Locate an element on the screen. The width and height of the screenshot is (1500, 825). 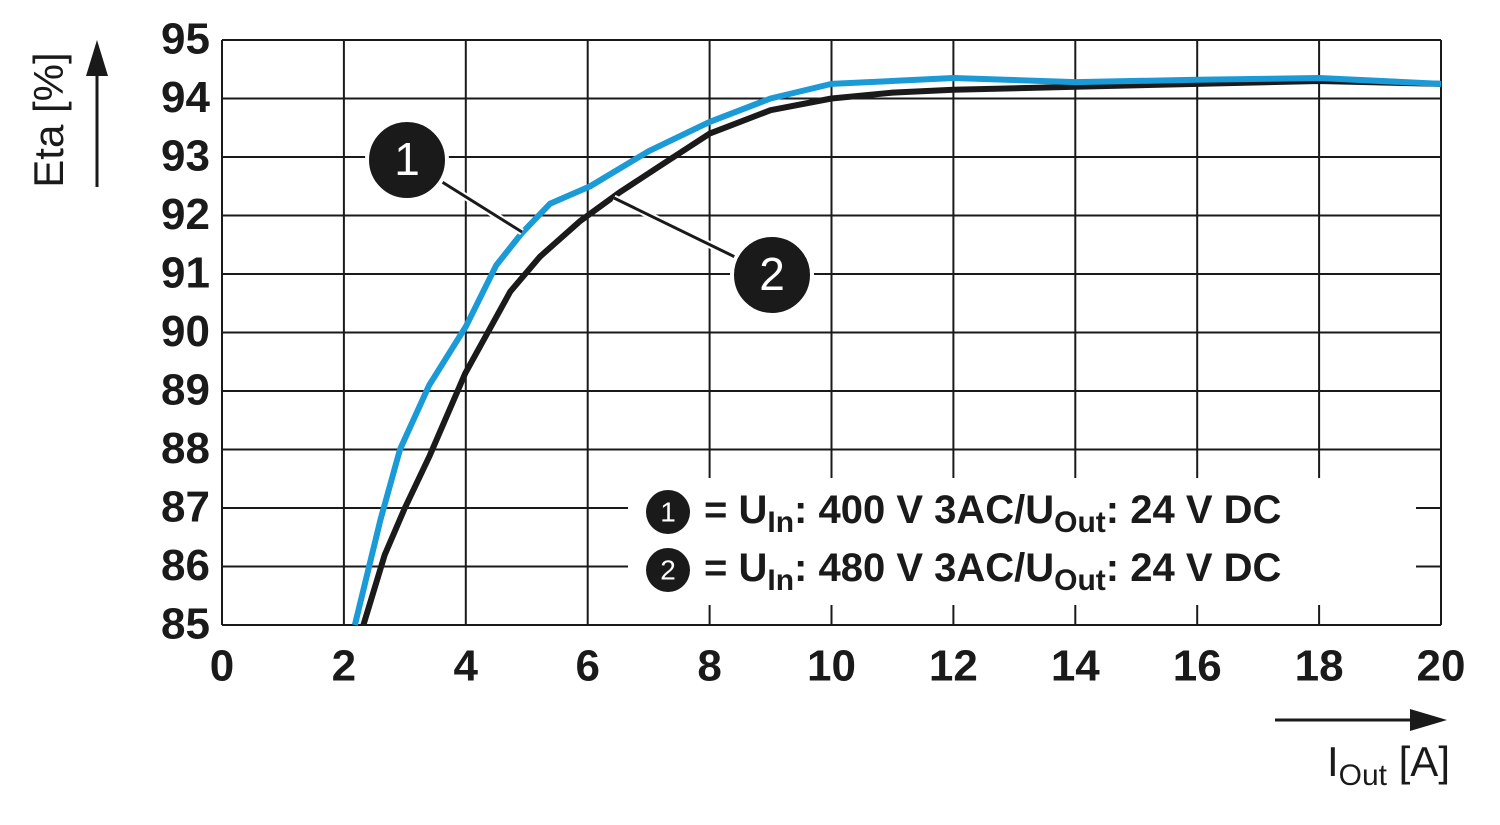
y-axis-label: Eta [%] is located at coordinates (48, 119).